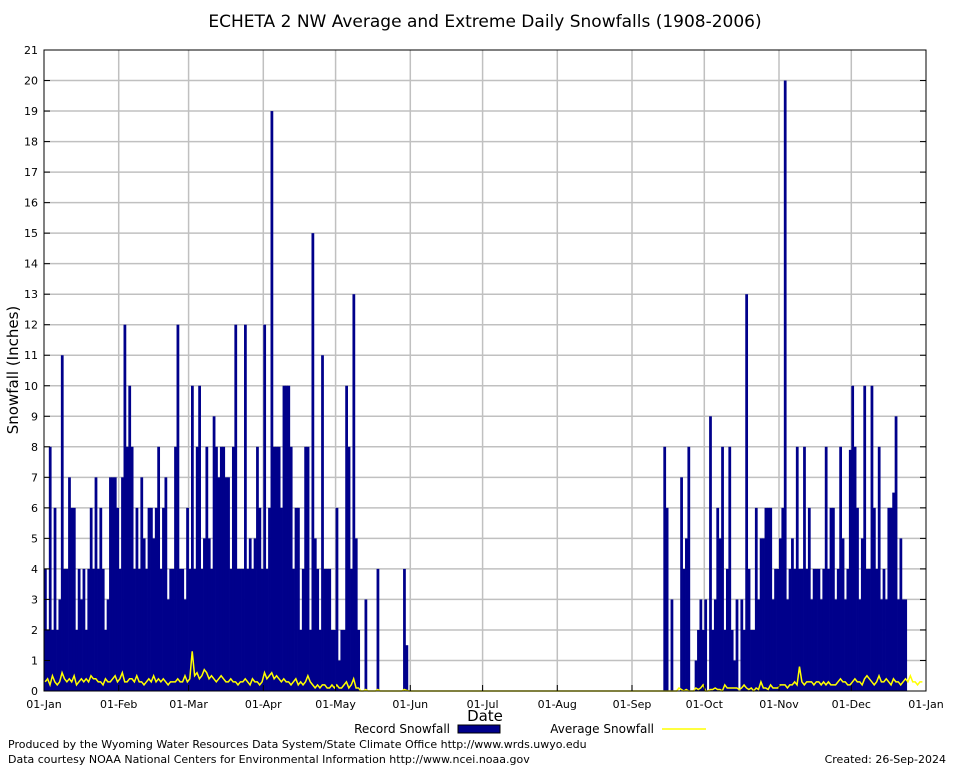 The height and width of the screenshot is (768, 954). What do you see at coordinates (31, 355) in the screenshot?
I see `y-tick-label: 11` at bounding box center [31, 355].